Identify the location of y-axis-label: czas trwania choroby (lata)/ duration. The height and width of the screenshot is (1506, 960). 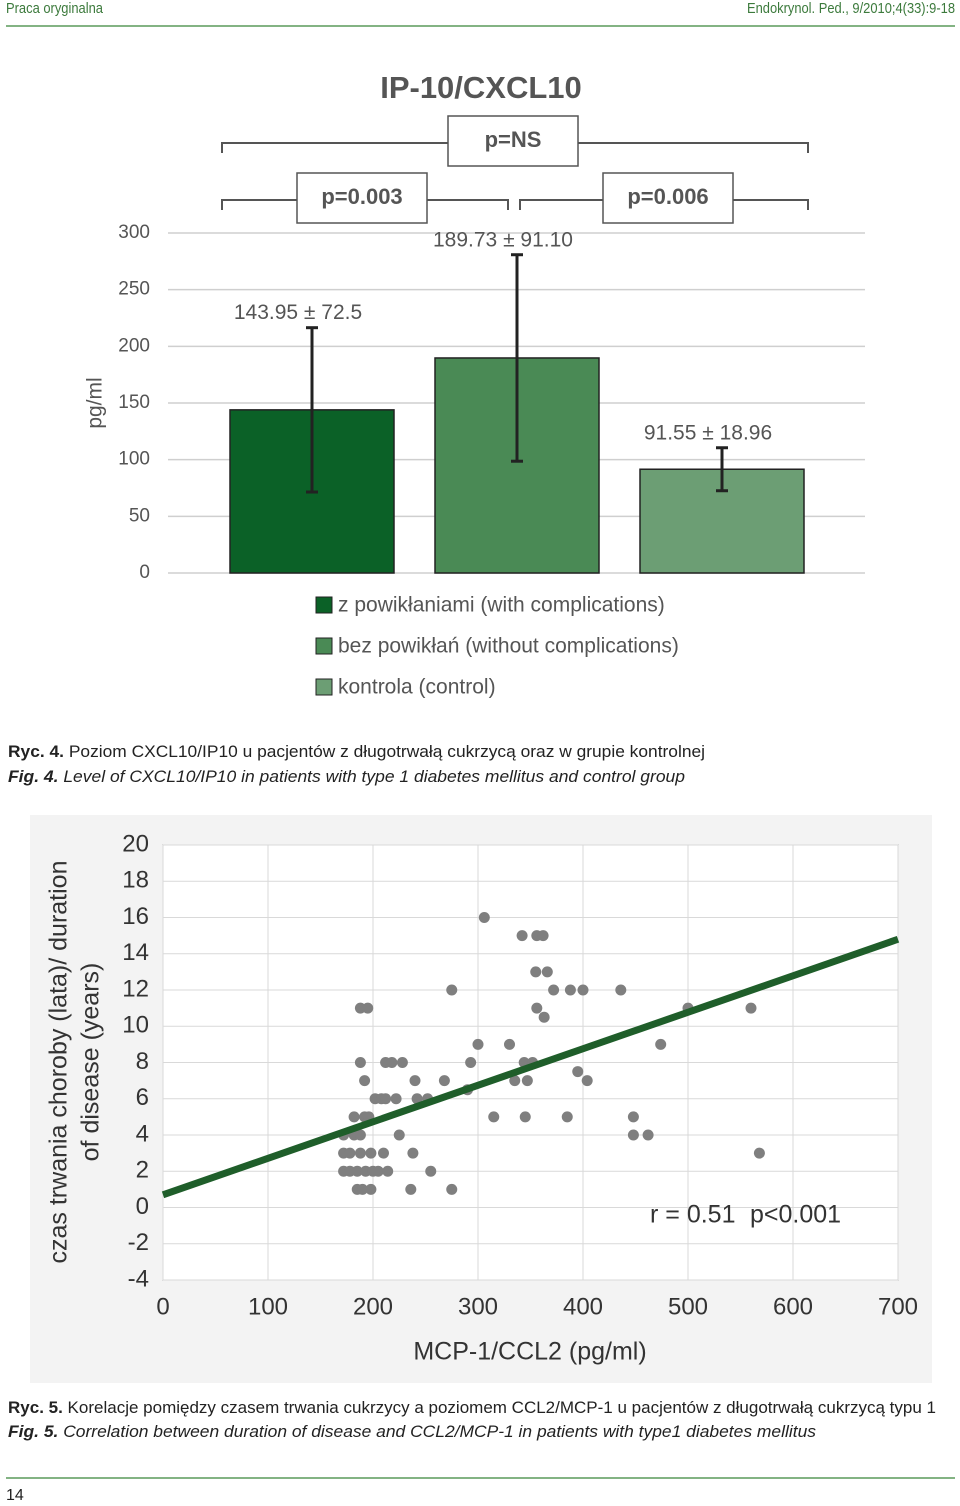
(59, 1062).